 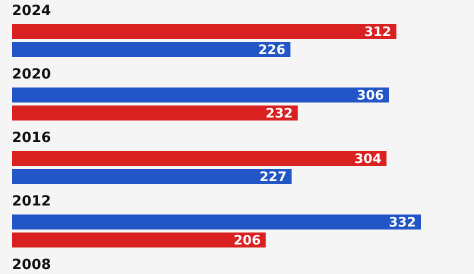 What do you see at coordinates (247, 241) in the screenshot?
I see `data-label: 206` at bounding box center [247, 241].